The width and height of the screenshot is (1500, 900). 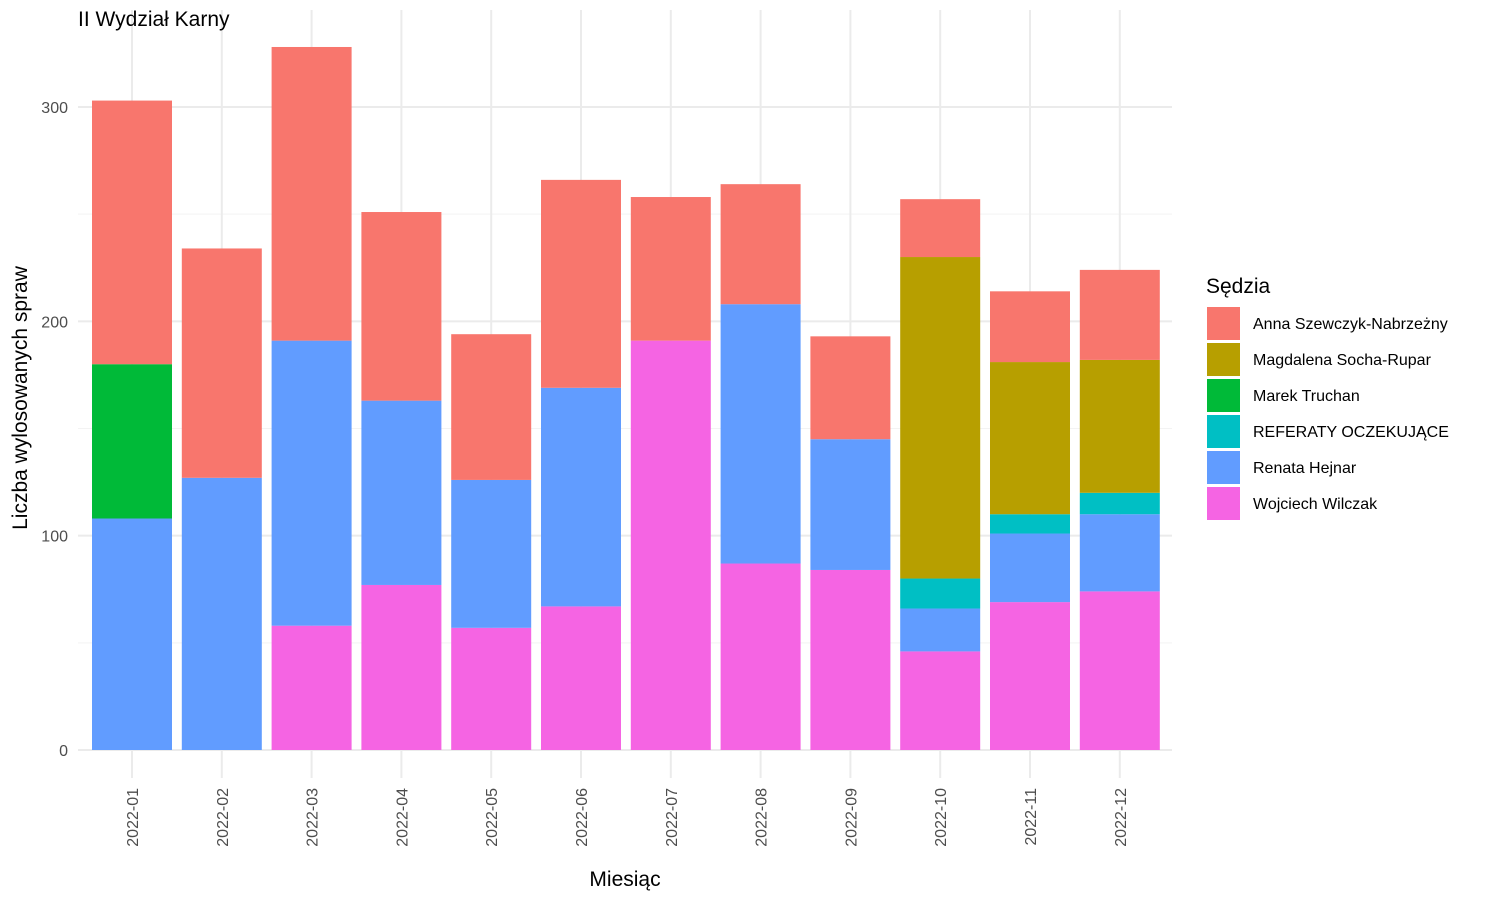 What do you see at coordinates (223, 817) in the screenshot?
I see `x-tick-label: 2022-02` at bounding box center [223, 817].